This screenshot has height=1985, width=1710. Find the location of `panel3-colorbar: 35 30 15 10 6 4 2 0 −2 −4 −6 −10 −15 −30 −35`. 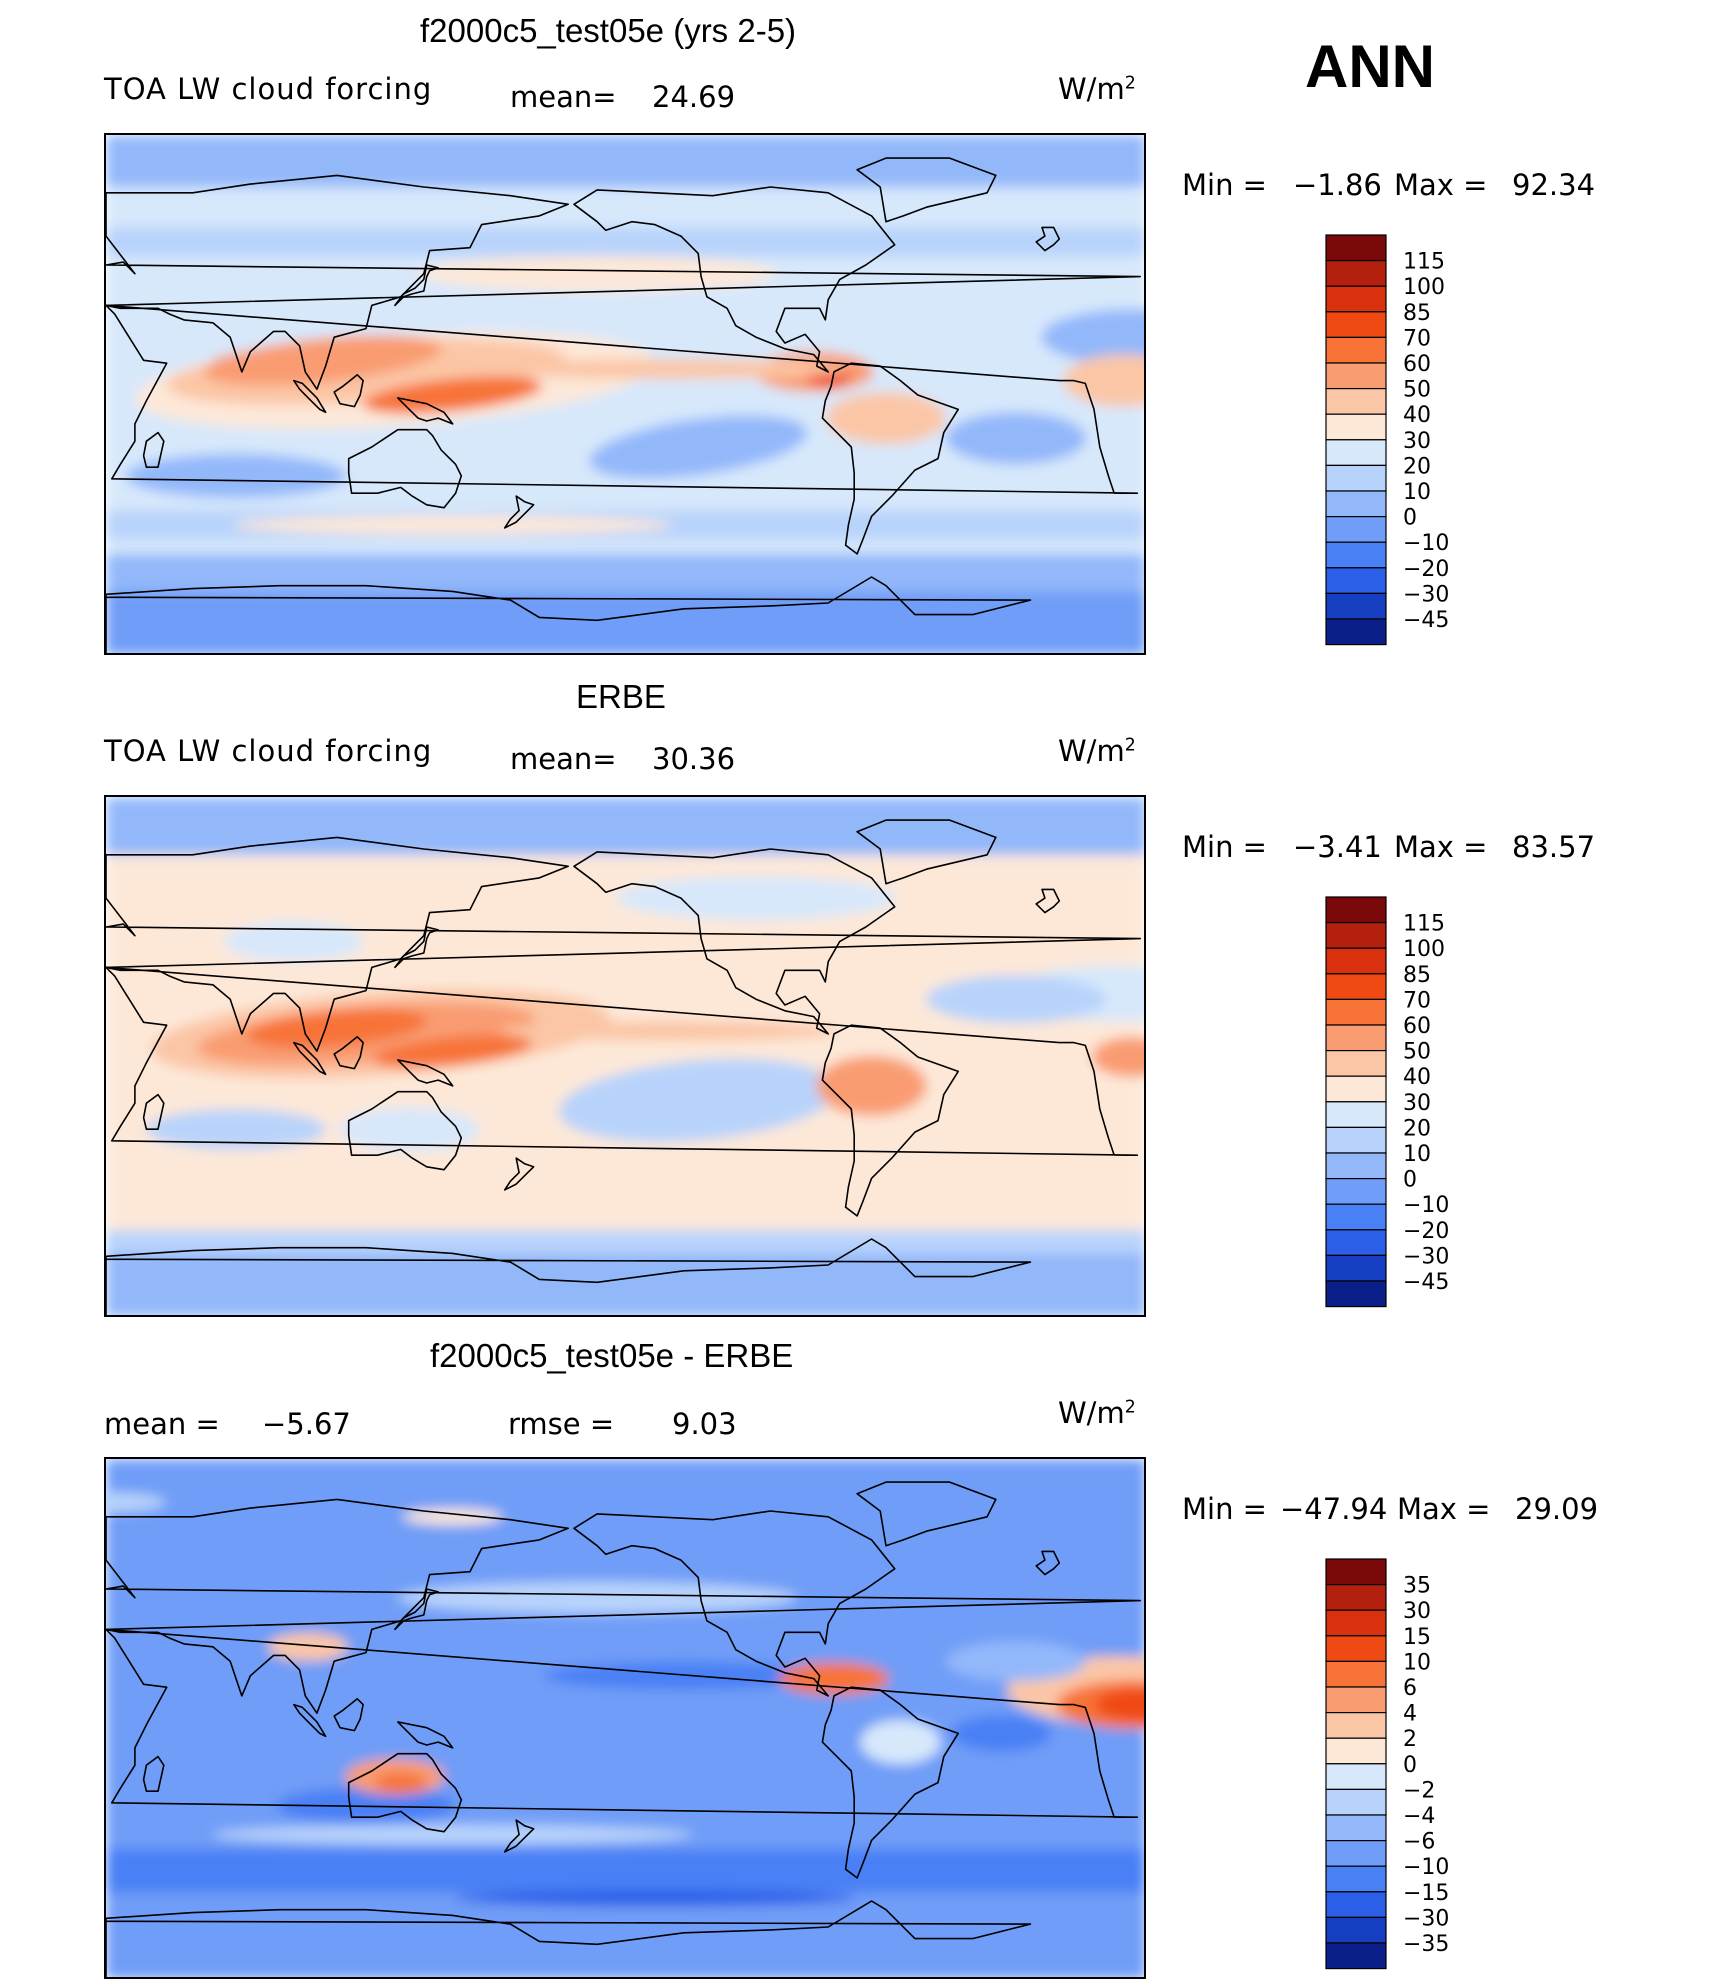

panel3-colorbar: 35 30 15 10 6 4 2 0 −2 −4 −6 −10 −15 −30 −35 is located at coordinates (1415, 1767).